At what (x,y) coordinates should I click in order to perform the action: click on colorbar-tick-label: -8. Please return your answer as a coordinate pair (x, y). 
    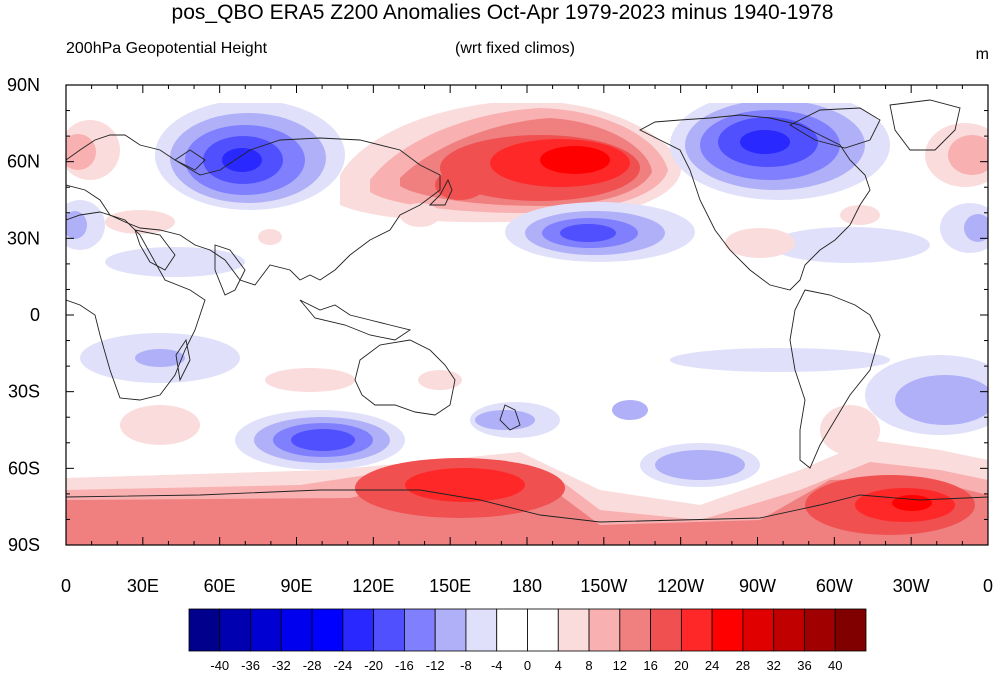
    Looking at the image, I should click on (466, 665).